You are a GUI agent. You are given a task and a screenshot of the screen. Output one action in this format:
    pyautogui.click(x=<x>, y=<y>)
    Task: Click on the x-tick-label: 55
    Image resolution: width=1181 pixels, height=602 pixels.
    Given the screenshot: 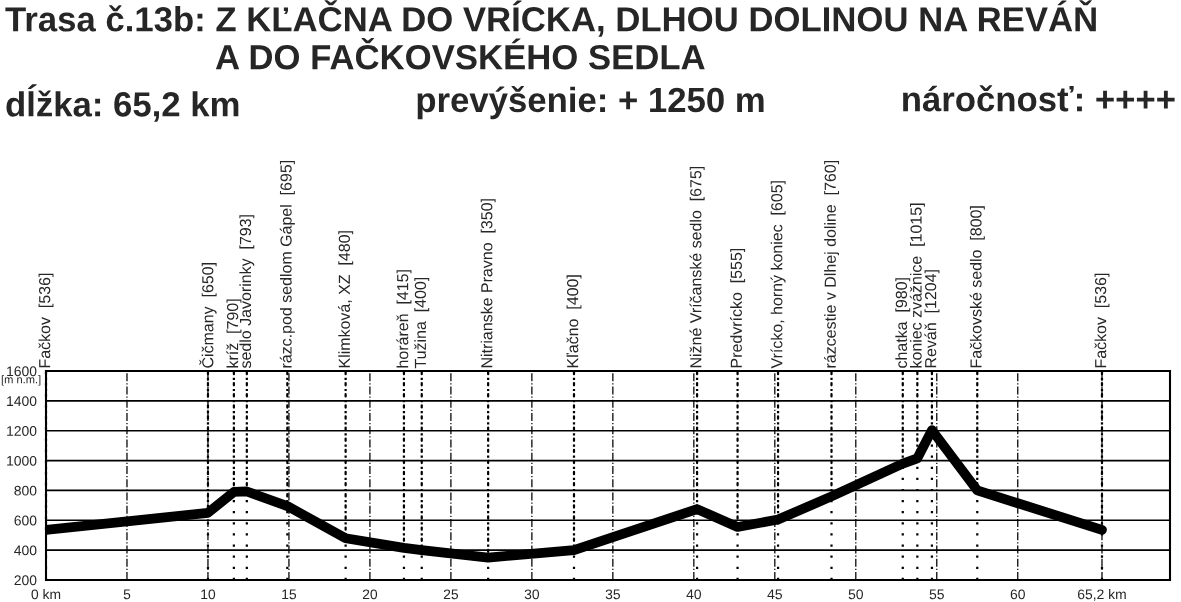 What is the action you would take?
    pyautogui.click(x=936, y=594)
    